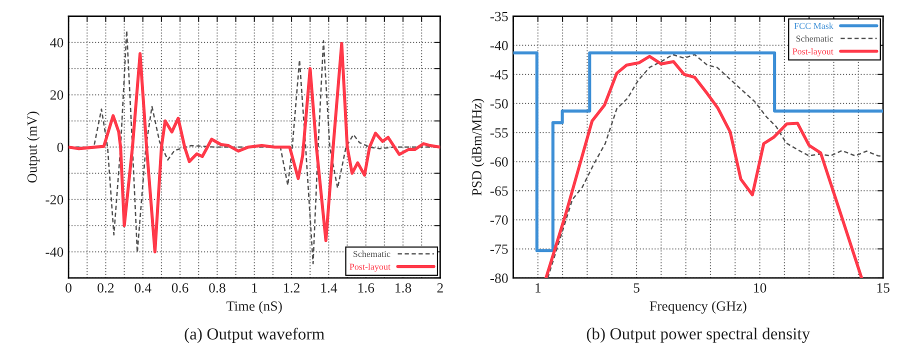  Describe the element at coordinates (883, 288) in the screenshot. I see `x-tick-label: 15` at that location.